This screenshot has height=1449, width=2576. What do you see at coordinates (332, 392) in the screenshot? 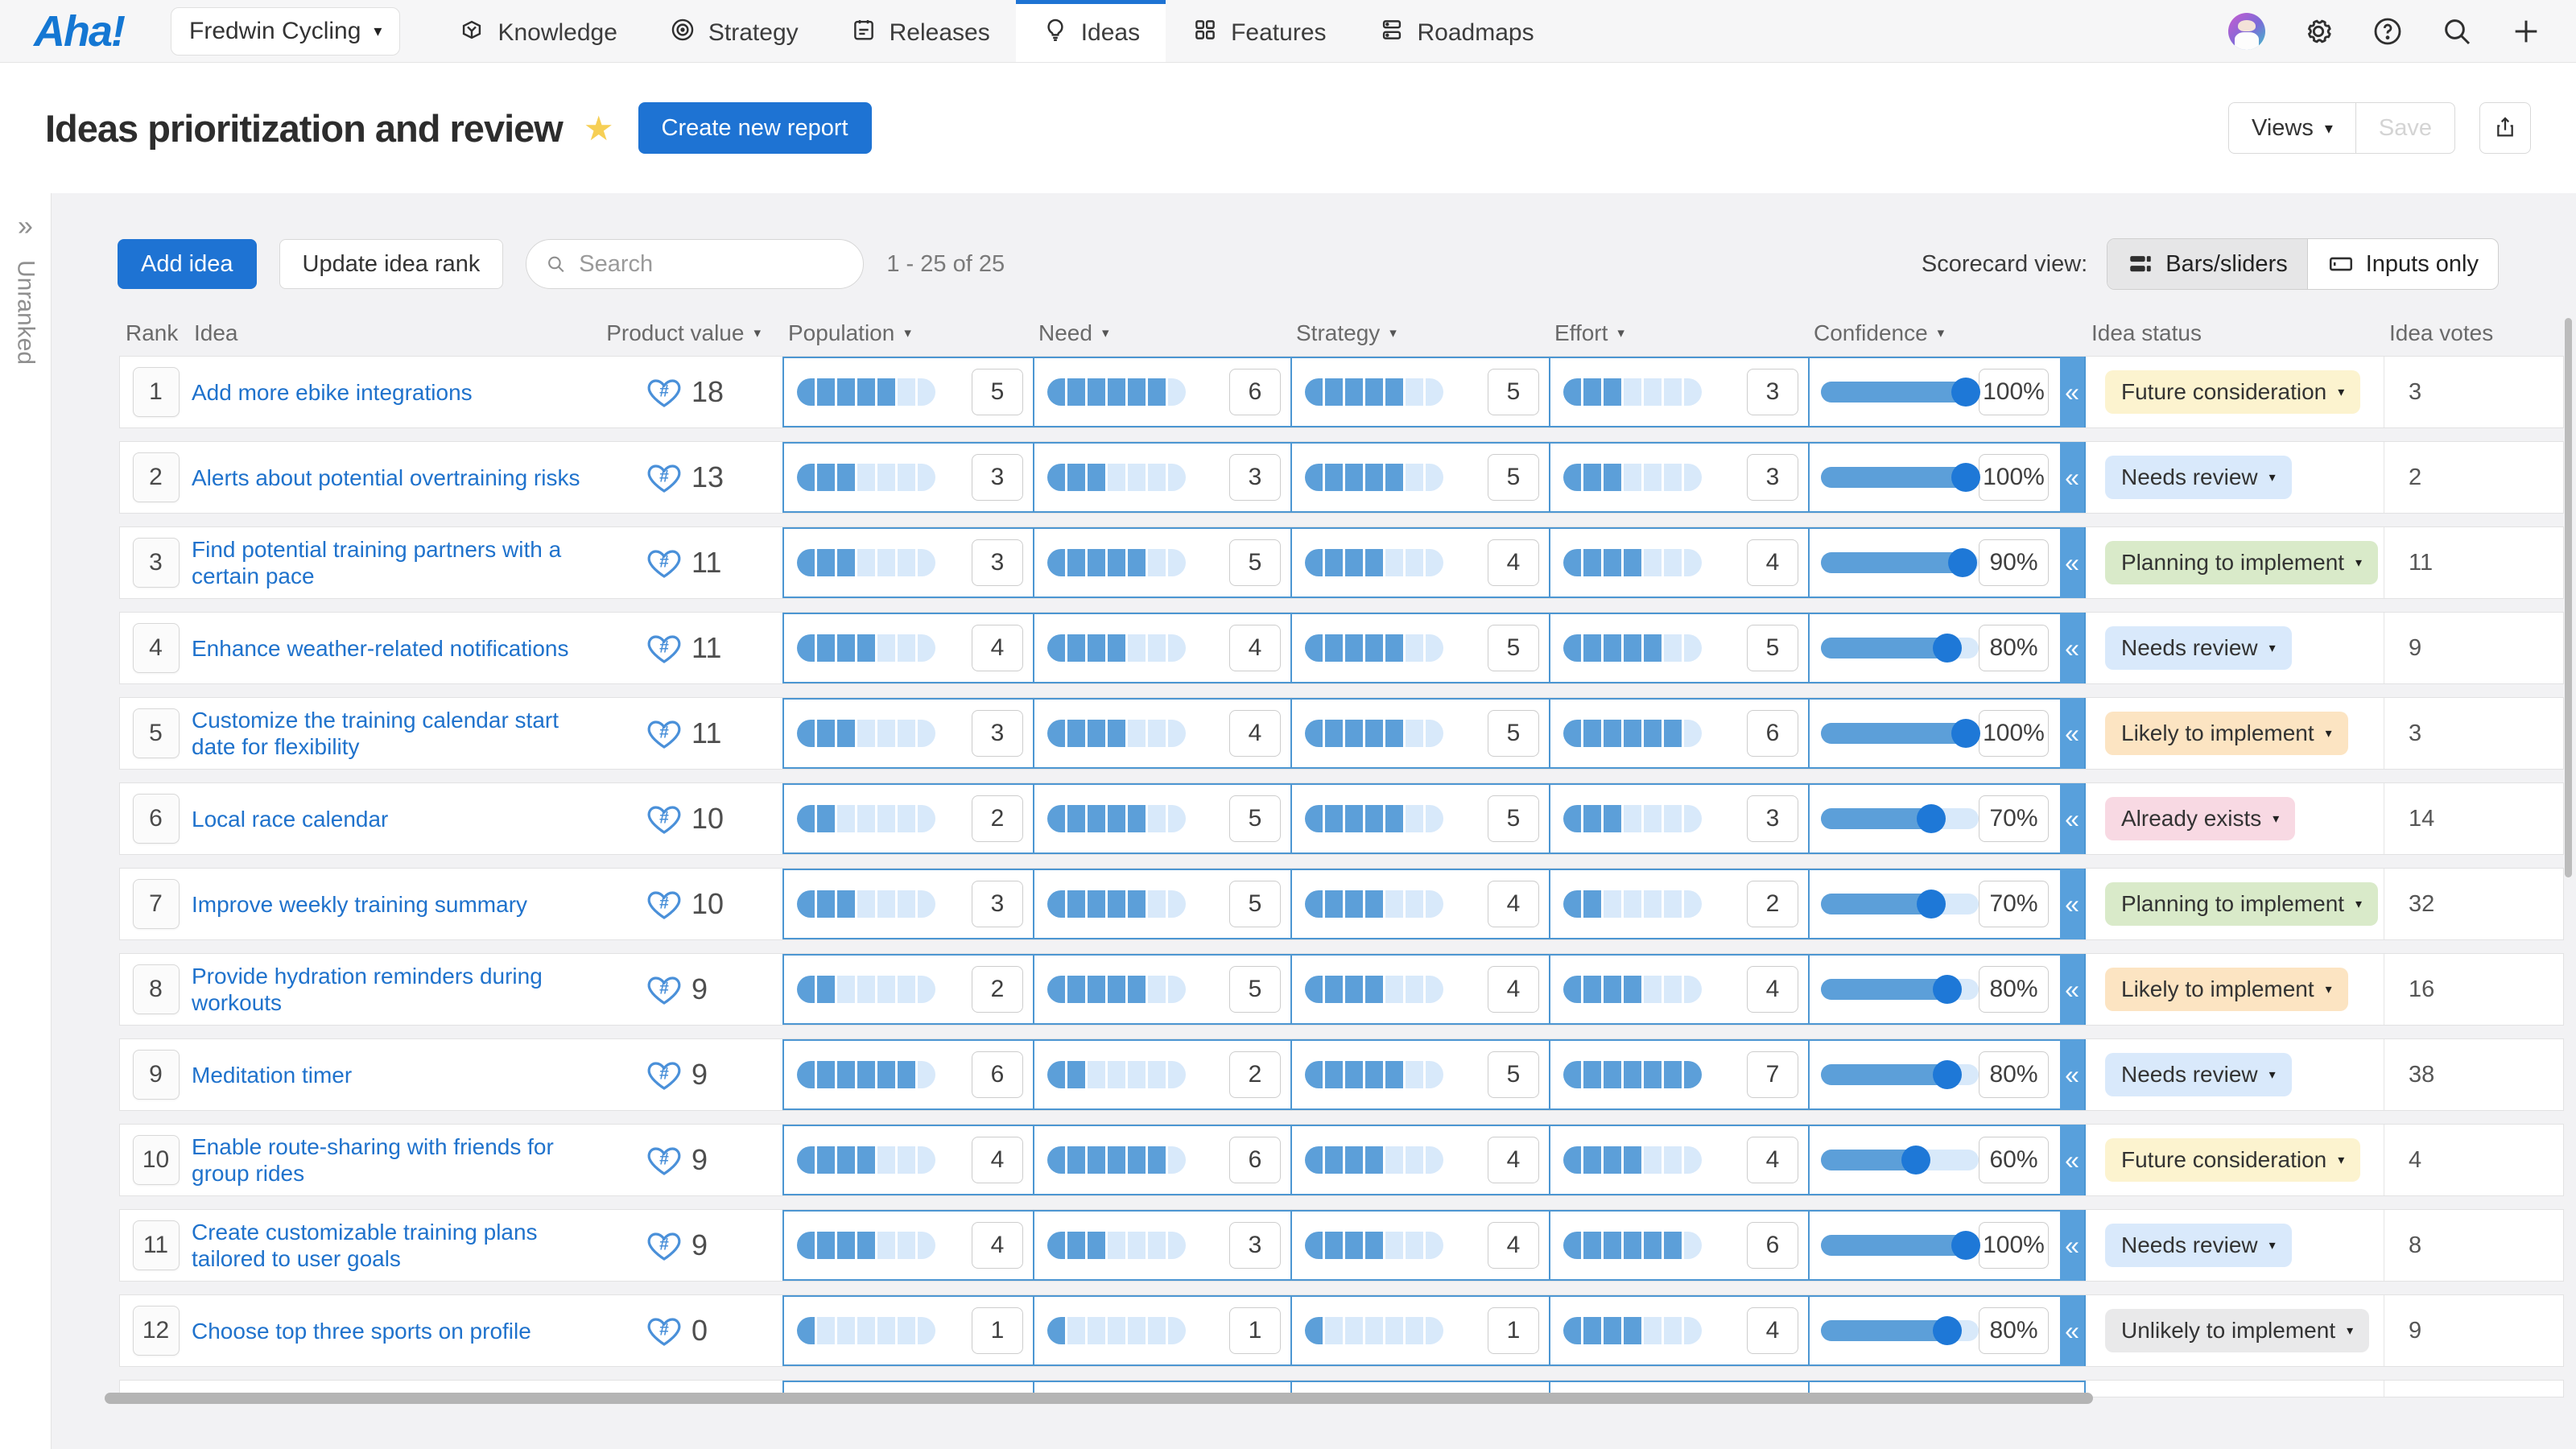
I see `idea-link: Add more ebike integrations` at bounding box center [332, 392].